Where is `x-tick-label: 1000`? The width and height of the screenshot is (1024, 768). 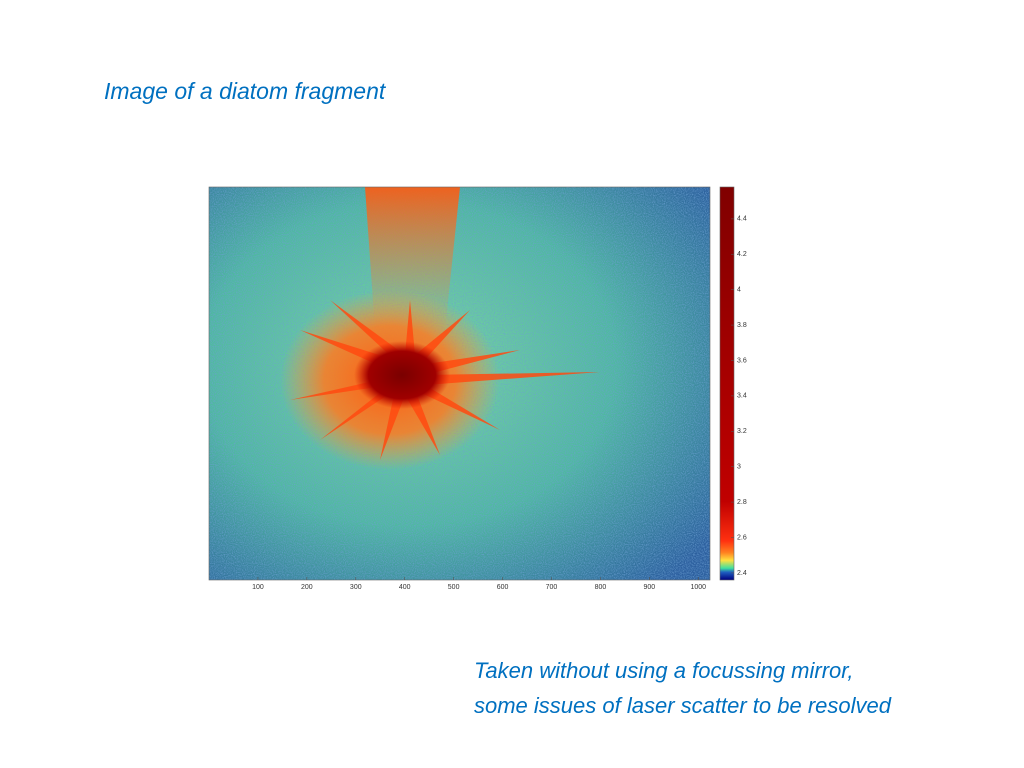
x-tick-label: 1000 is located at coordinates (698, 587).